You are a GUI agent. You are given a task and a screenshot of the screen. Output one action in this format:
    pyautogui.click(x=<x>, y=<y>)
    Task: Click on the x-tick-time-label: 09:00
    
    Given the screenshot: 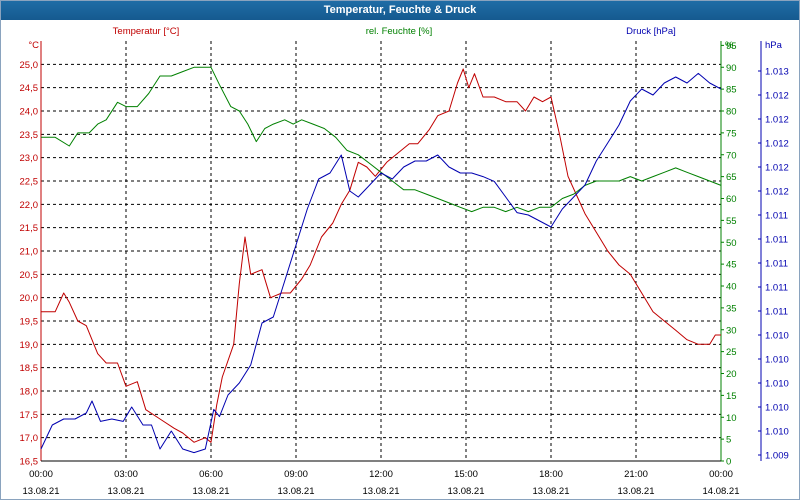 What is the action you would take?
    pyautogui.click(x=296, y=474)
    